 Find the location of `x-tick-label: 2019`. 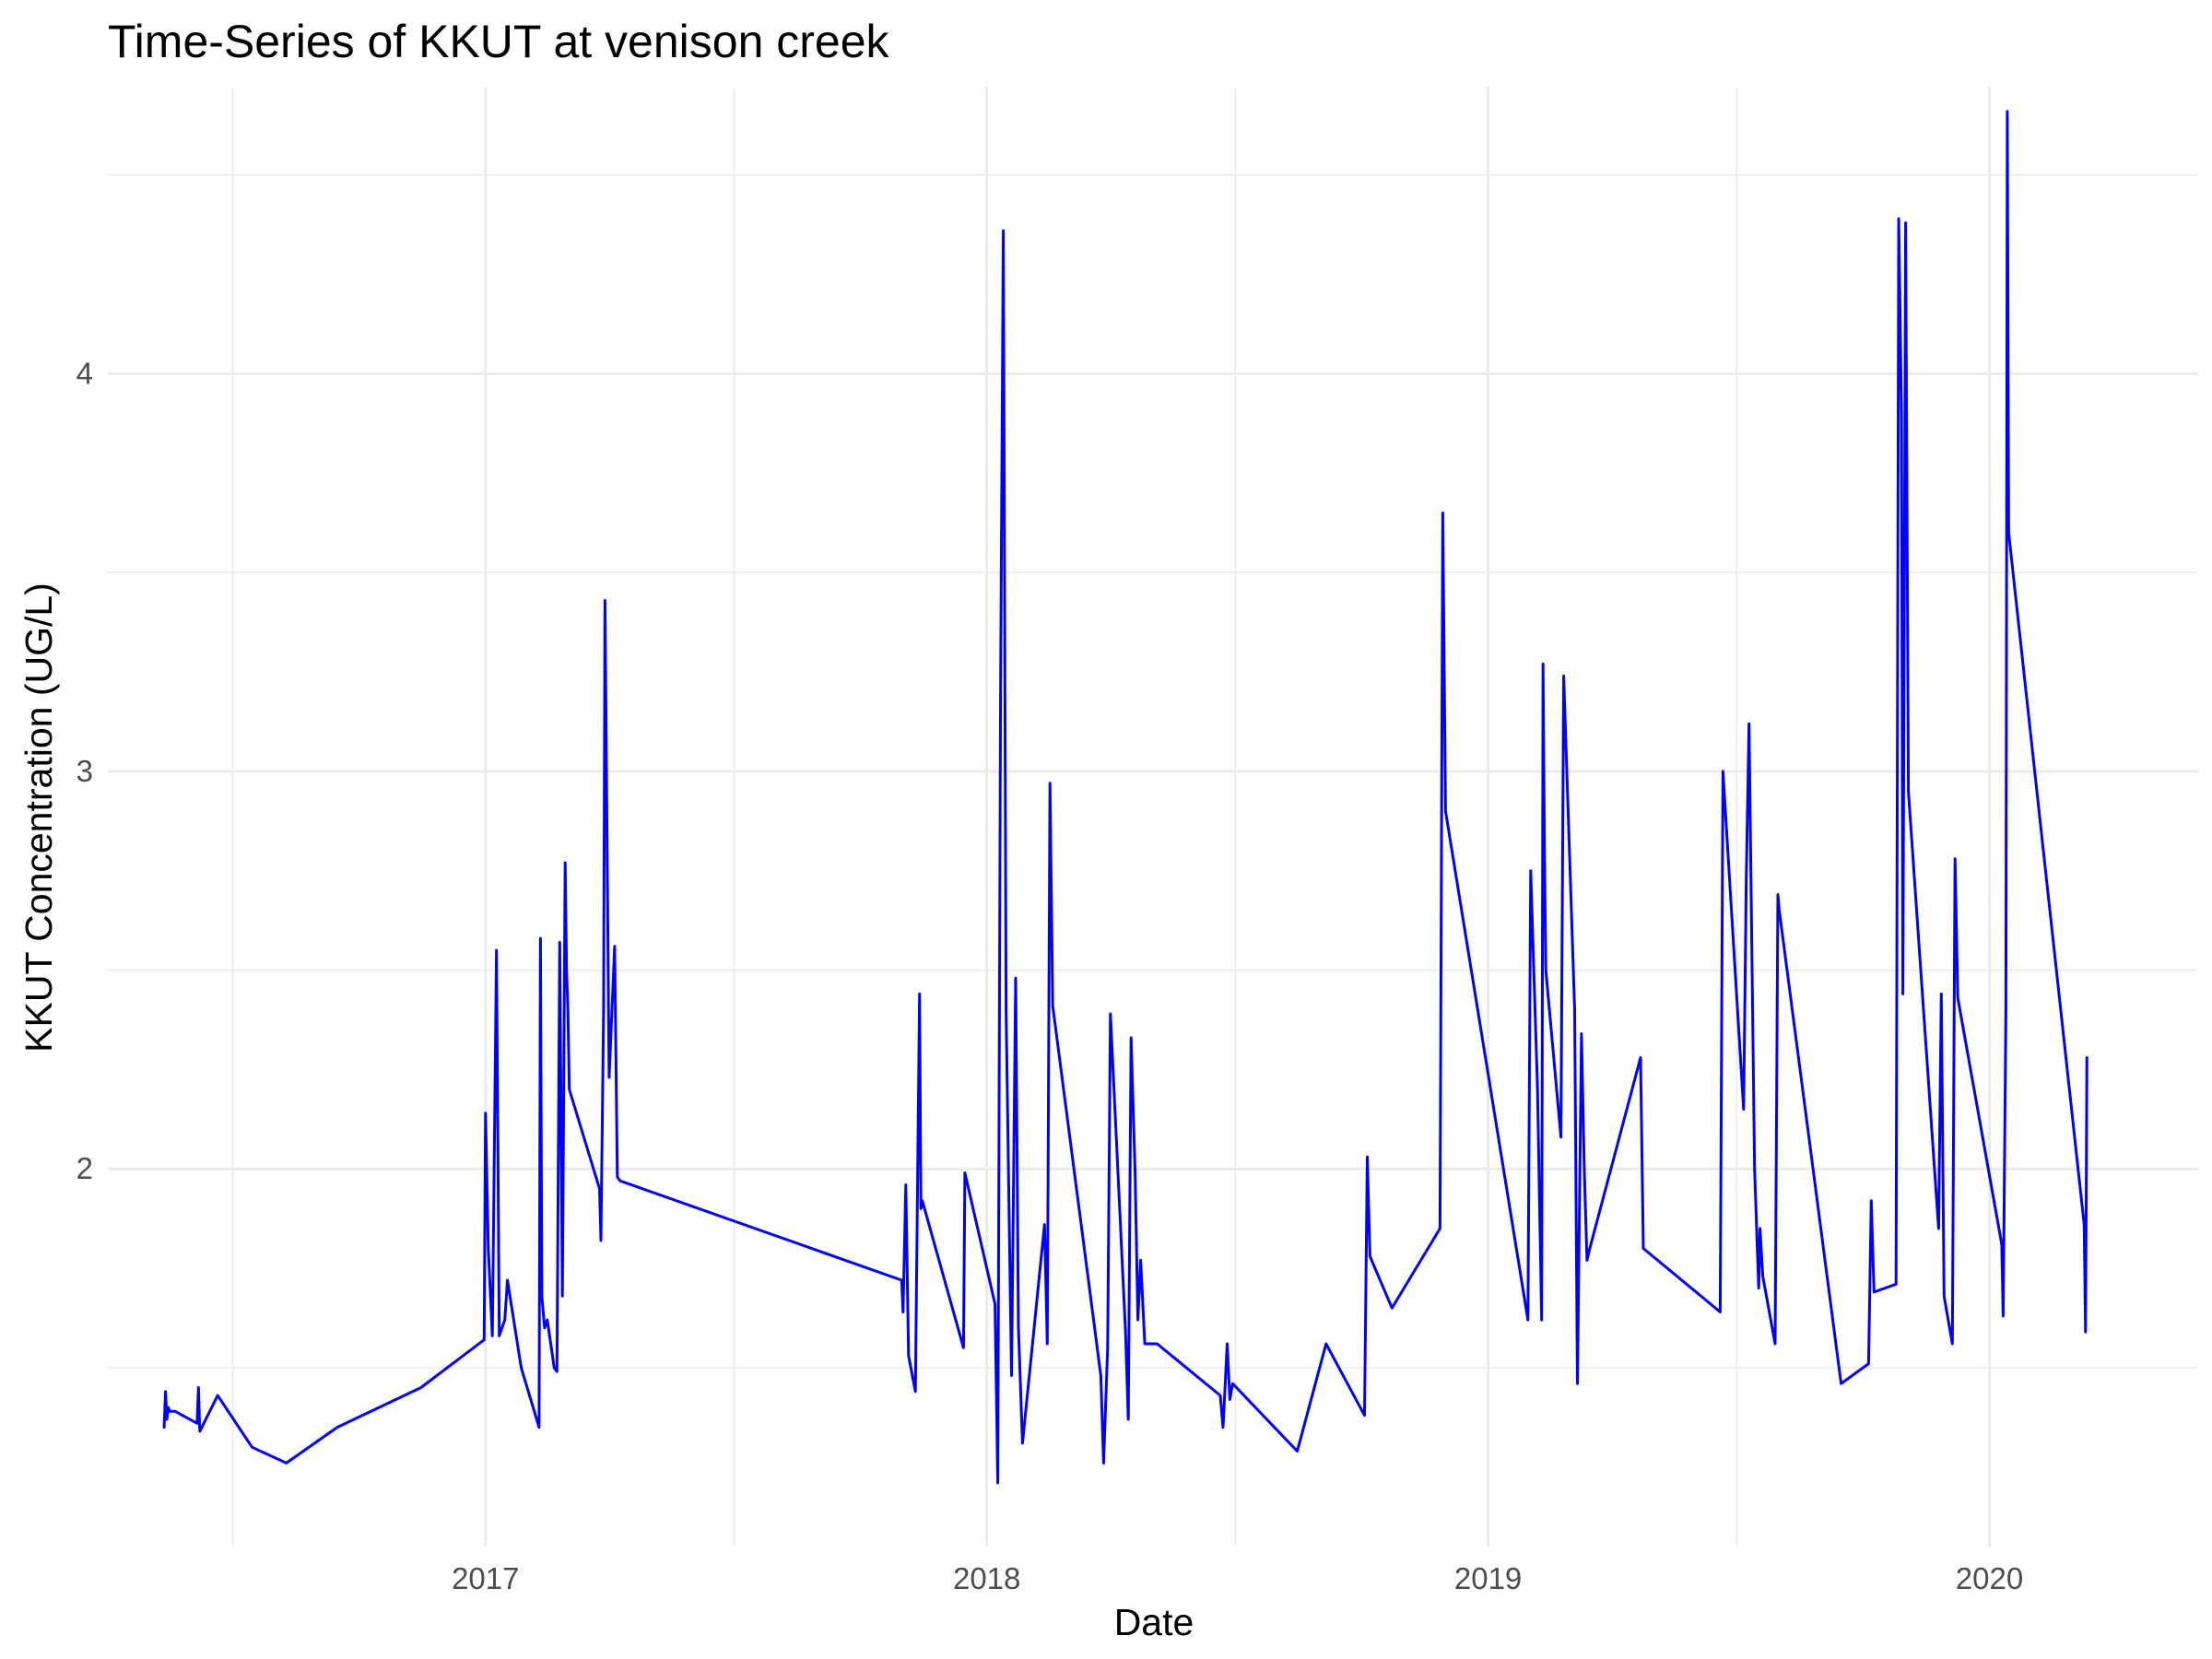

x-tick-label: 2019 is located at coordinates (1488, 1578).